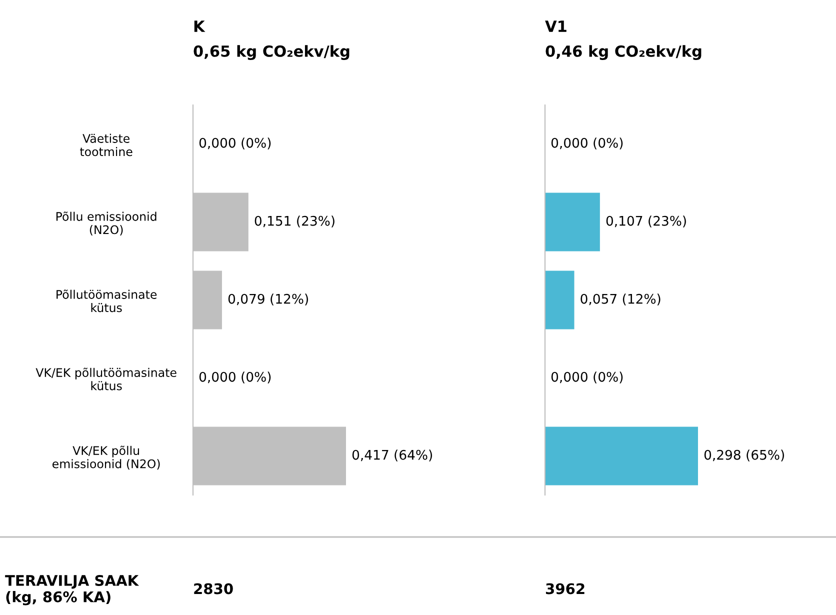  What do you see at coordinates (106, 458) in the screenshot?
I see `y-tick-label: VK/EK põllu emissioonid (N2O)` at bounding box center [106, 458].